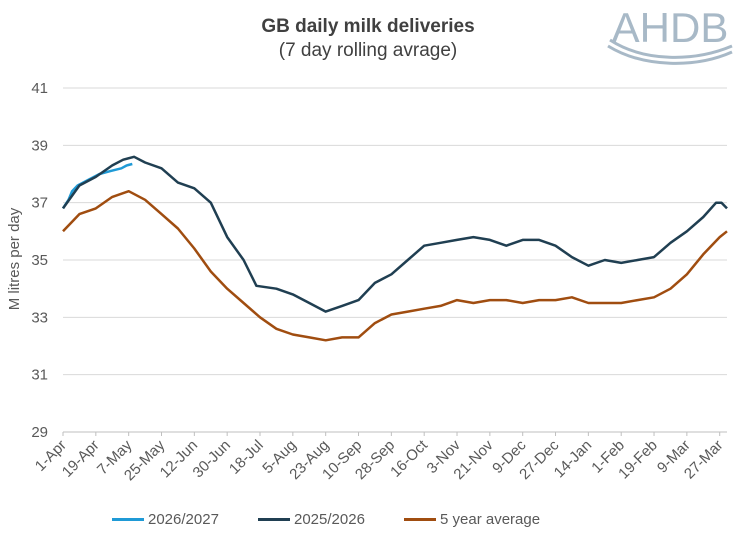 The width and height of the screenshot is (736, 544). I want to click on legend-label: 5 year average, so click(490, 519).